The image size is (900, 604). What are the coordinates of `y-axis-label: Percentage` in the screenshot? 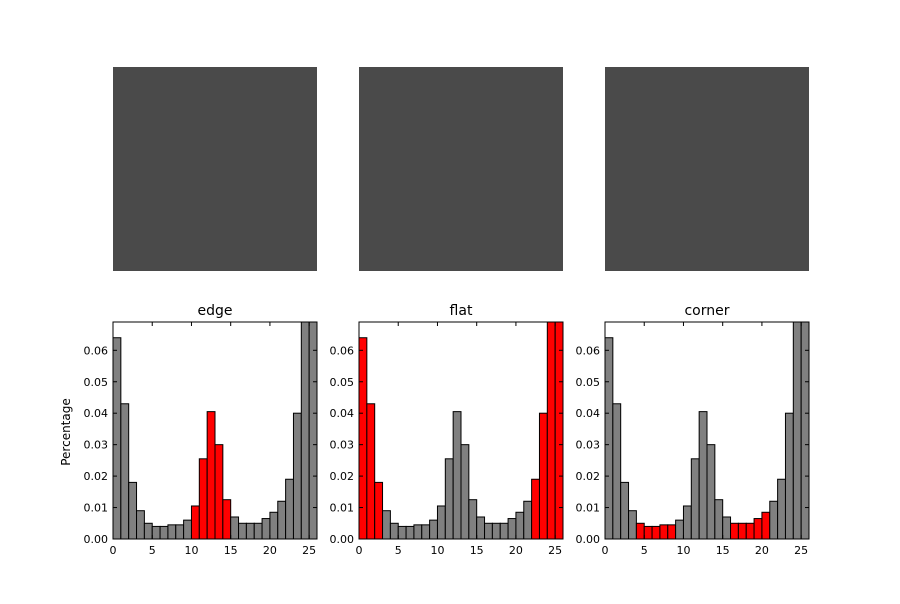 It's located at (66, 432).